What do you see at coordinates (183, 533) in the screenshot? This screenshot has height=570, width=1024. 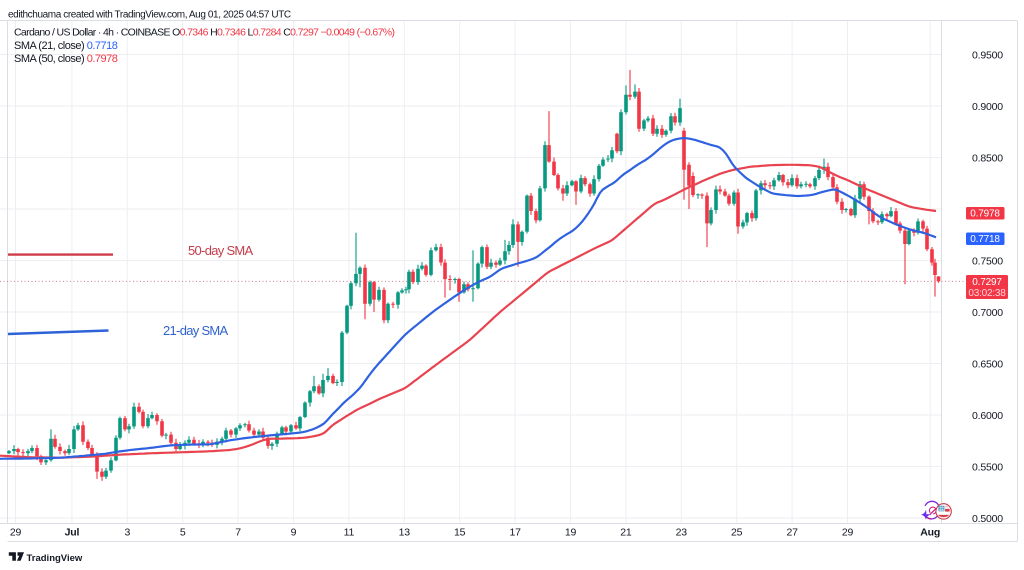 I see `svg-text: 5` at bounding box center [183, 533].